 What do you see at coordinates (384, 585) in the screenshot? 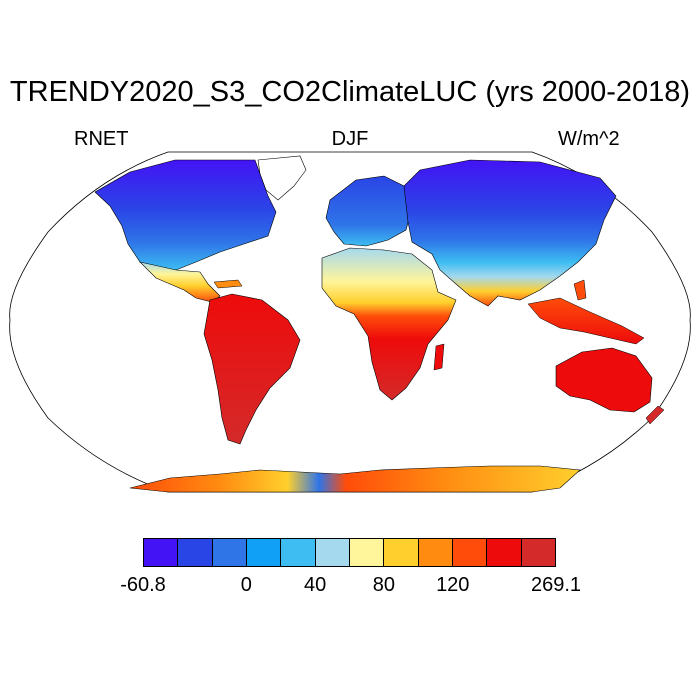
I see `colorbar-tick-label: 80` at bounding box center [384, 585].